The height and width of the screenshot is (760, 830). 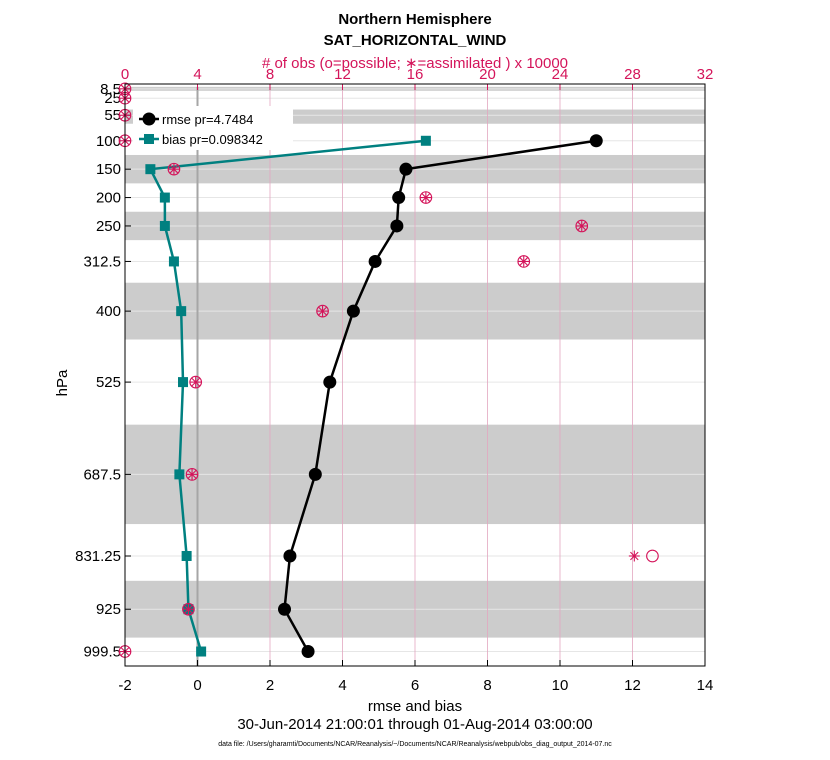 I want to click on top-tick-label-0: 0, so click(x=125, y=74).